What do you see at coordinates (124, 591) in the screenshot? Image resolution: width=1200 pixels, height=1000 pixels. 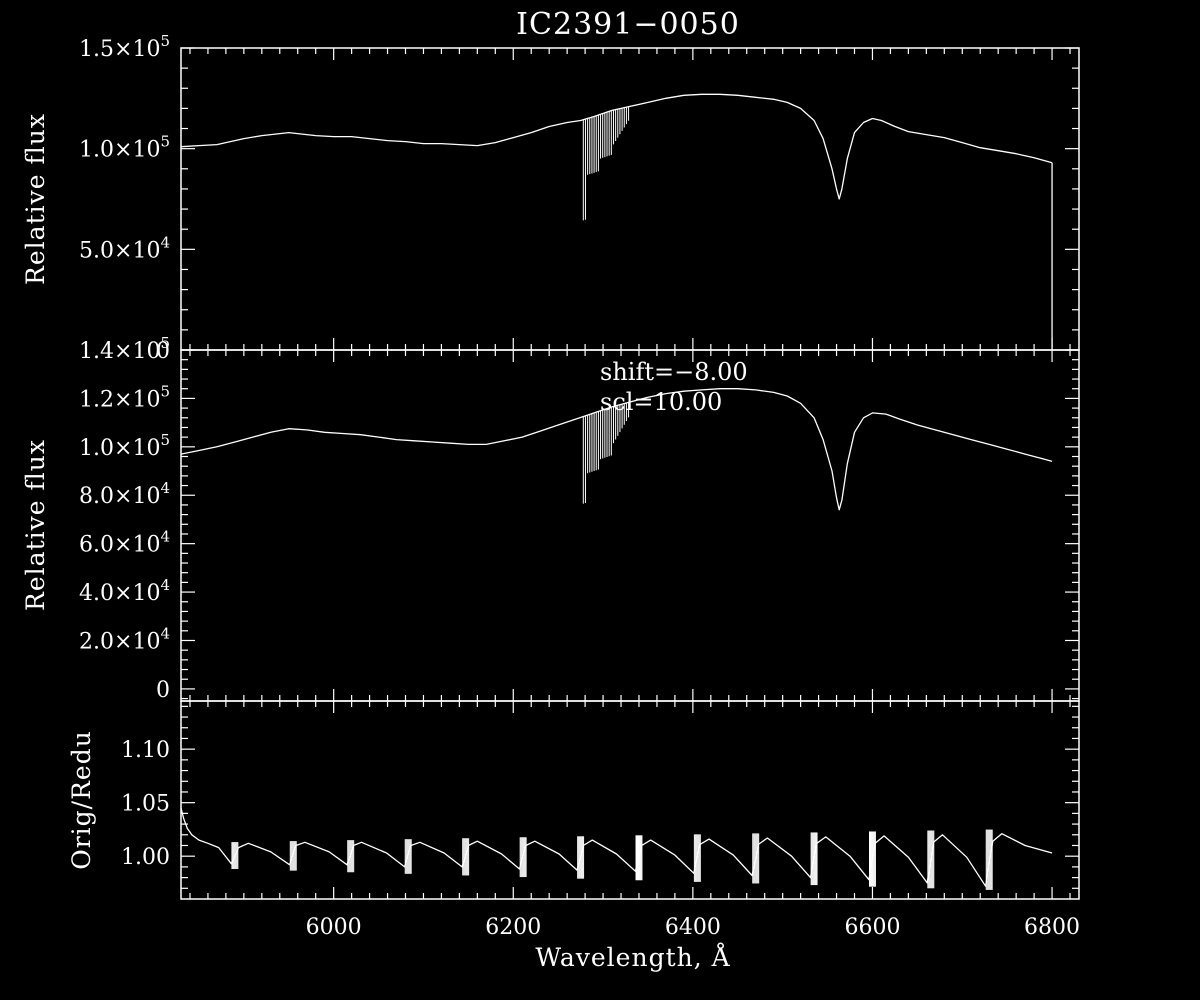 I see `y-tick-label: 4.0×10⁴` at bounding box center [124, 591].